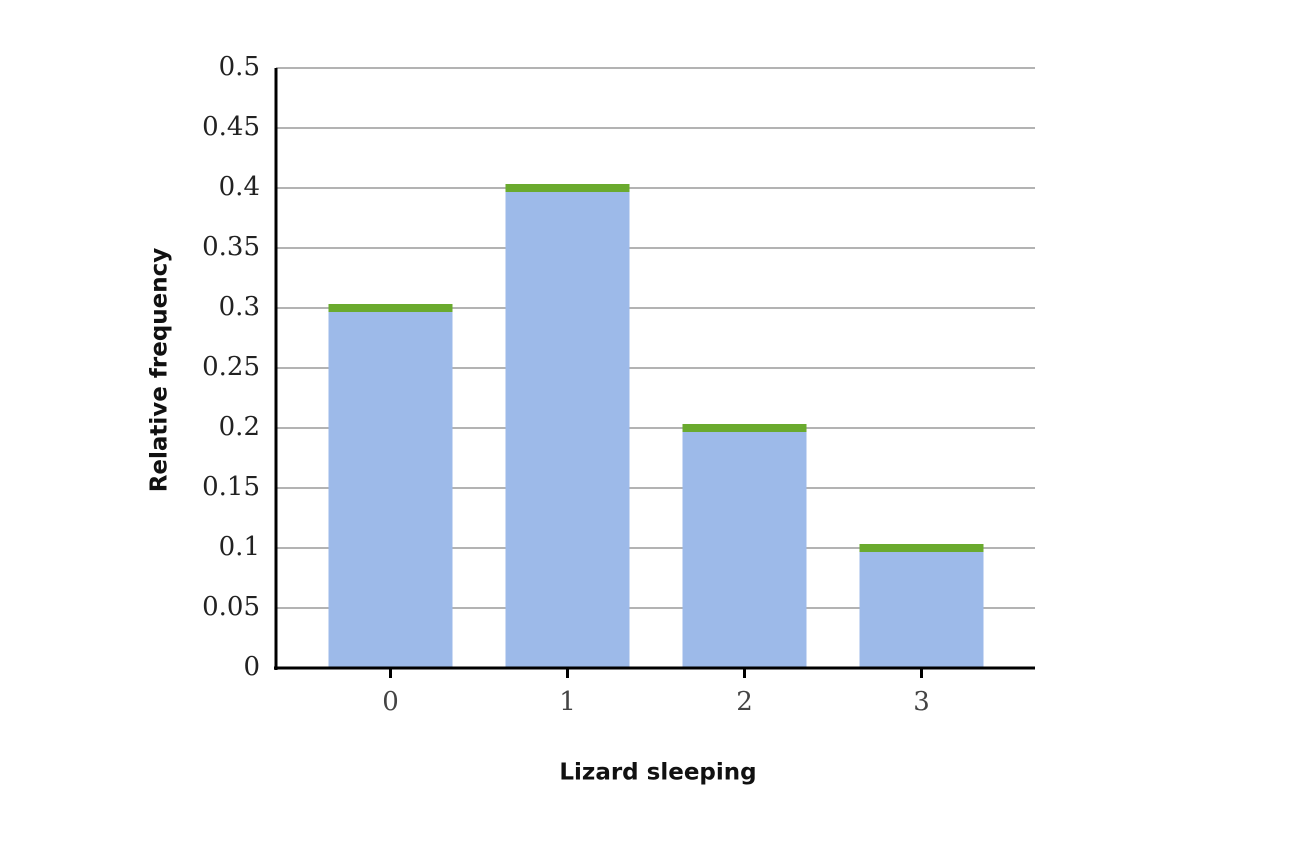  Describe the element at coordinates (239, 187) in the screenshot. I see `y-tick-label: 0.4` at that location.